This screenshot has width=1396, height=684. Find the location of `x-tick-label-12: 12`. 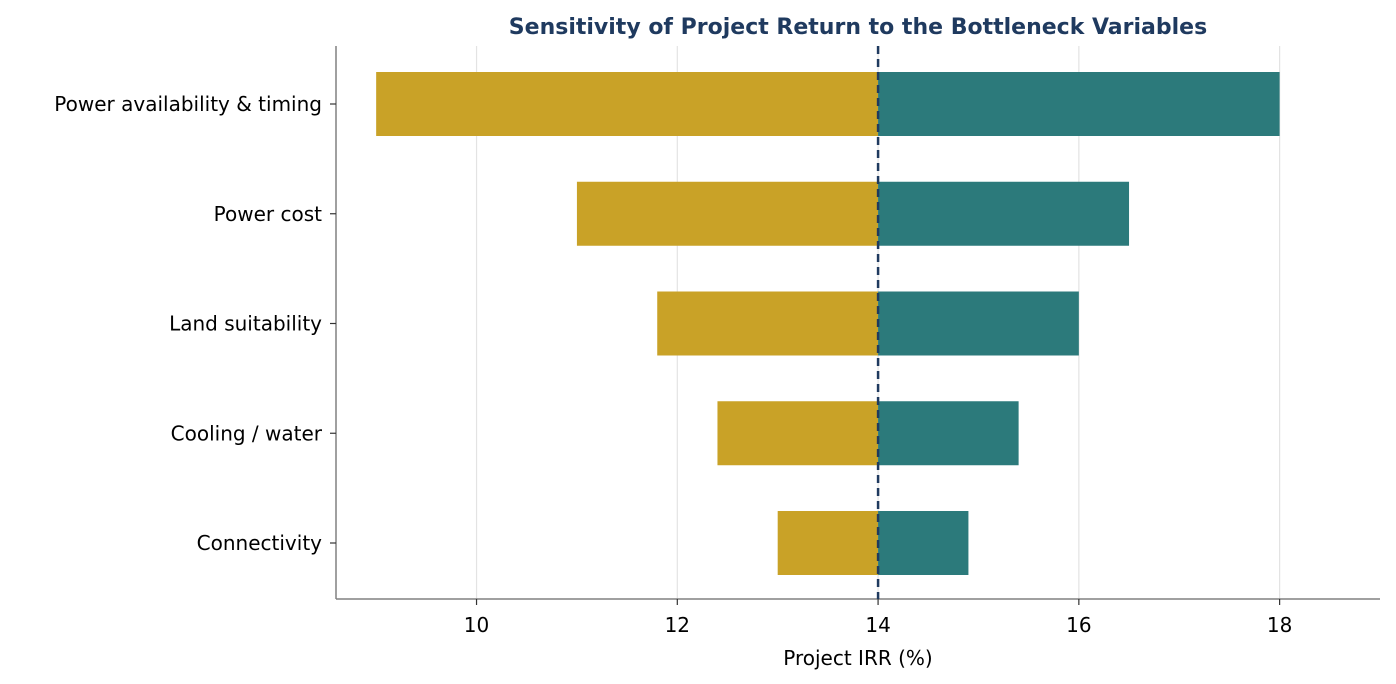

x-tick-label-12: 12 is located at coordinates (677, 625).